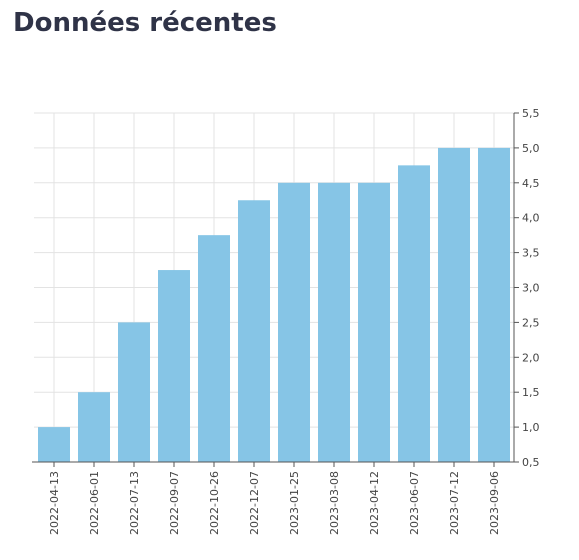 The height and width of the screenshot is (560, 579). I want to click on y-tick-label: 3,0, so click(531, 288).